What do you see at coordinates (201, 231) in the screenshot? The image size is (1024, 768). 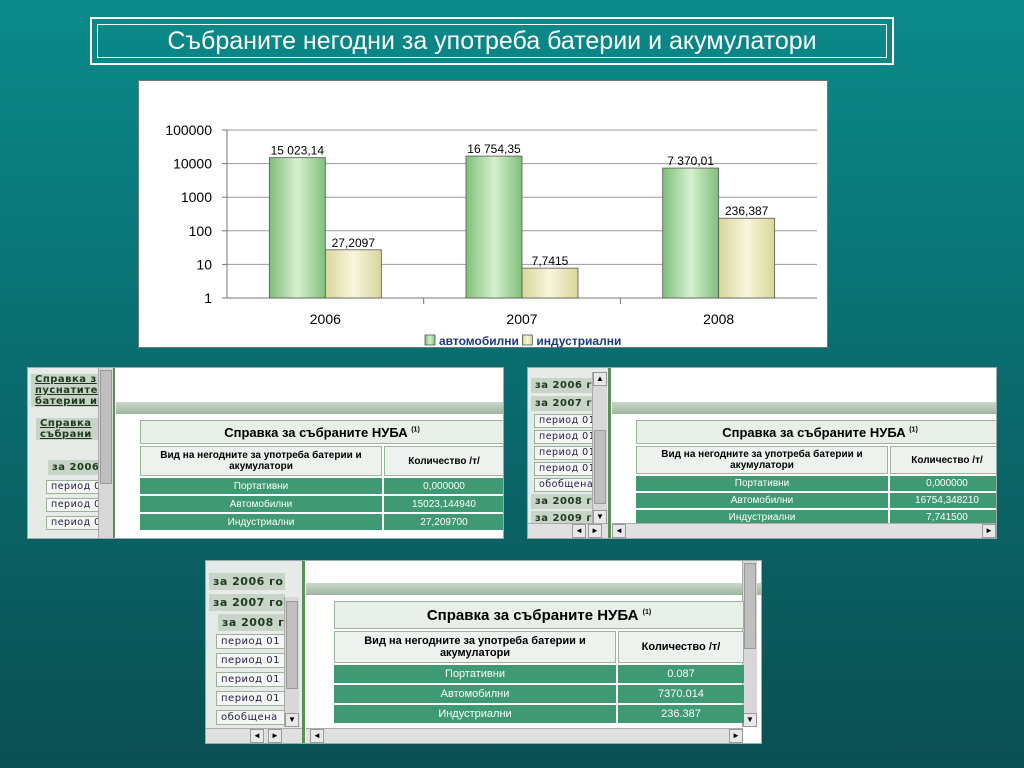 I see `y-tick-label: 100` at bounding box center [201, 231].